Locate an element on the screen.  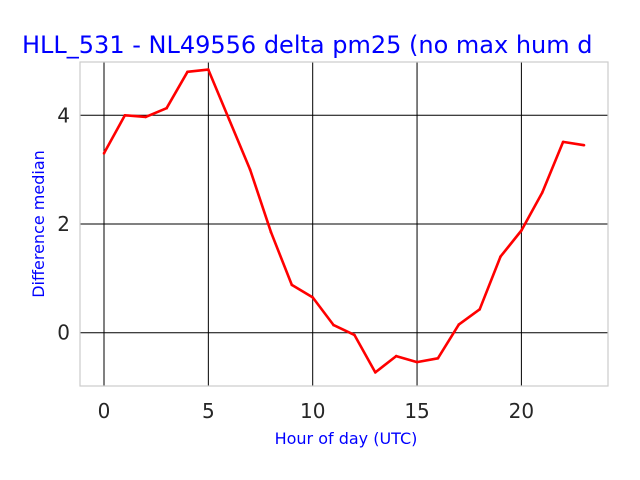
x-tick-label: 20 is located at coordinates (521, 411).